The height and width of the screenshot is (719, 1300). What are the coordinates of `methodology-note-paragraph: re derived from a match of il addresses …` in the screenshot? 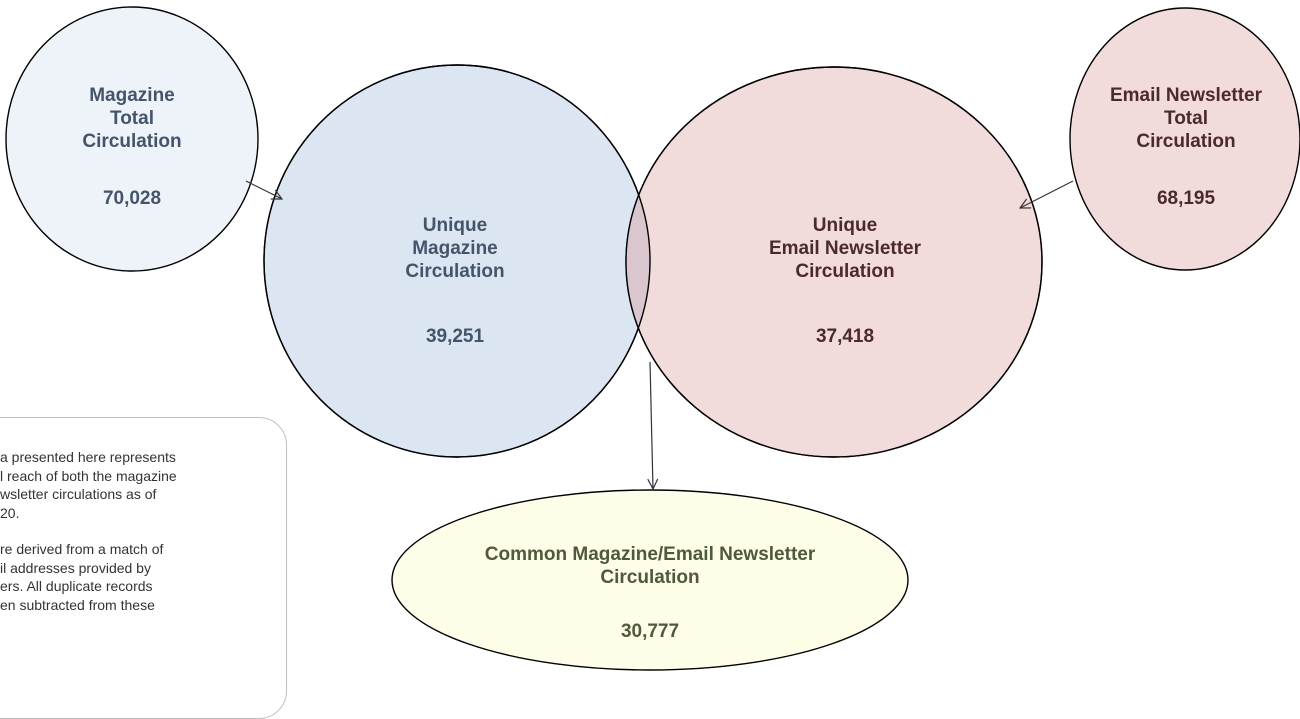 It's located at (82, 577).